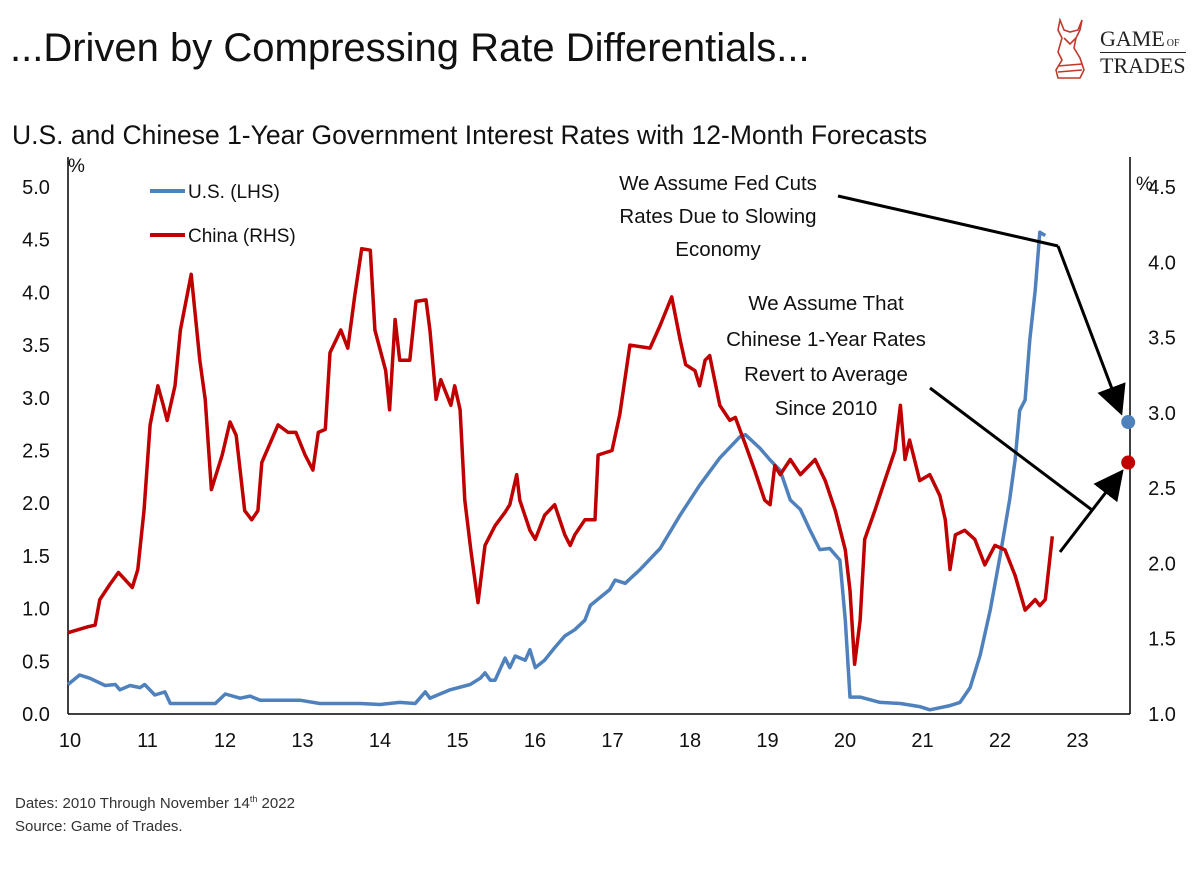  I want to click on legend-us-label: U.S. (LHS), so click(234, 192).